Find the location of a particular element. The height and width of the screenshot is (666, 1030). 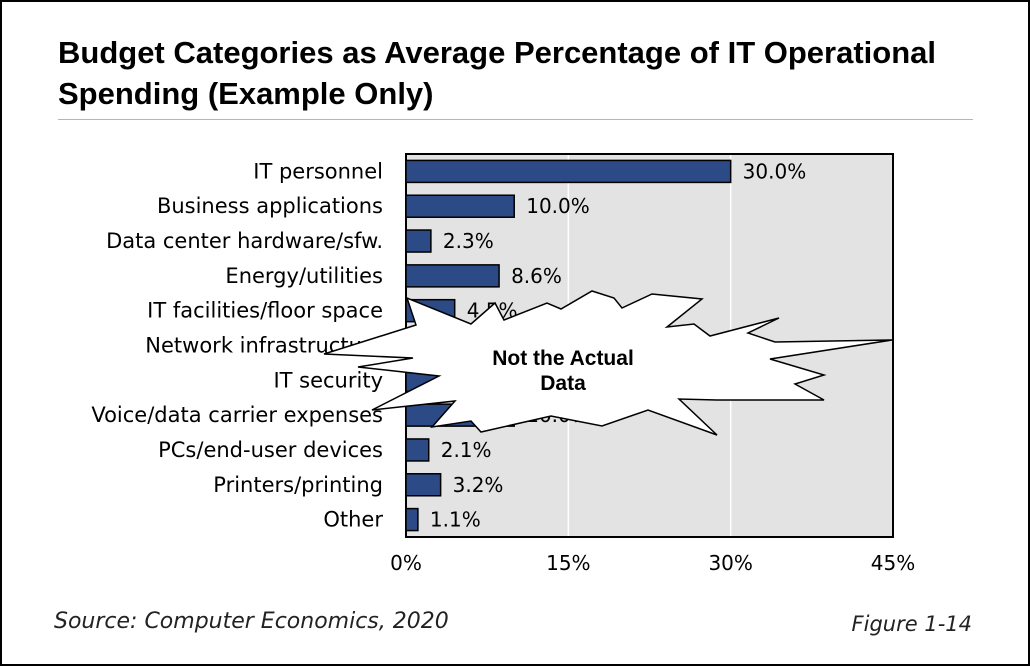

category-label: IT security is located at coordinates (328, 380).